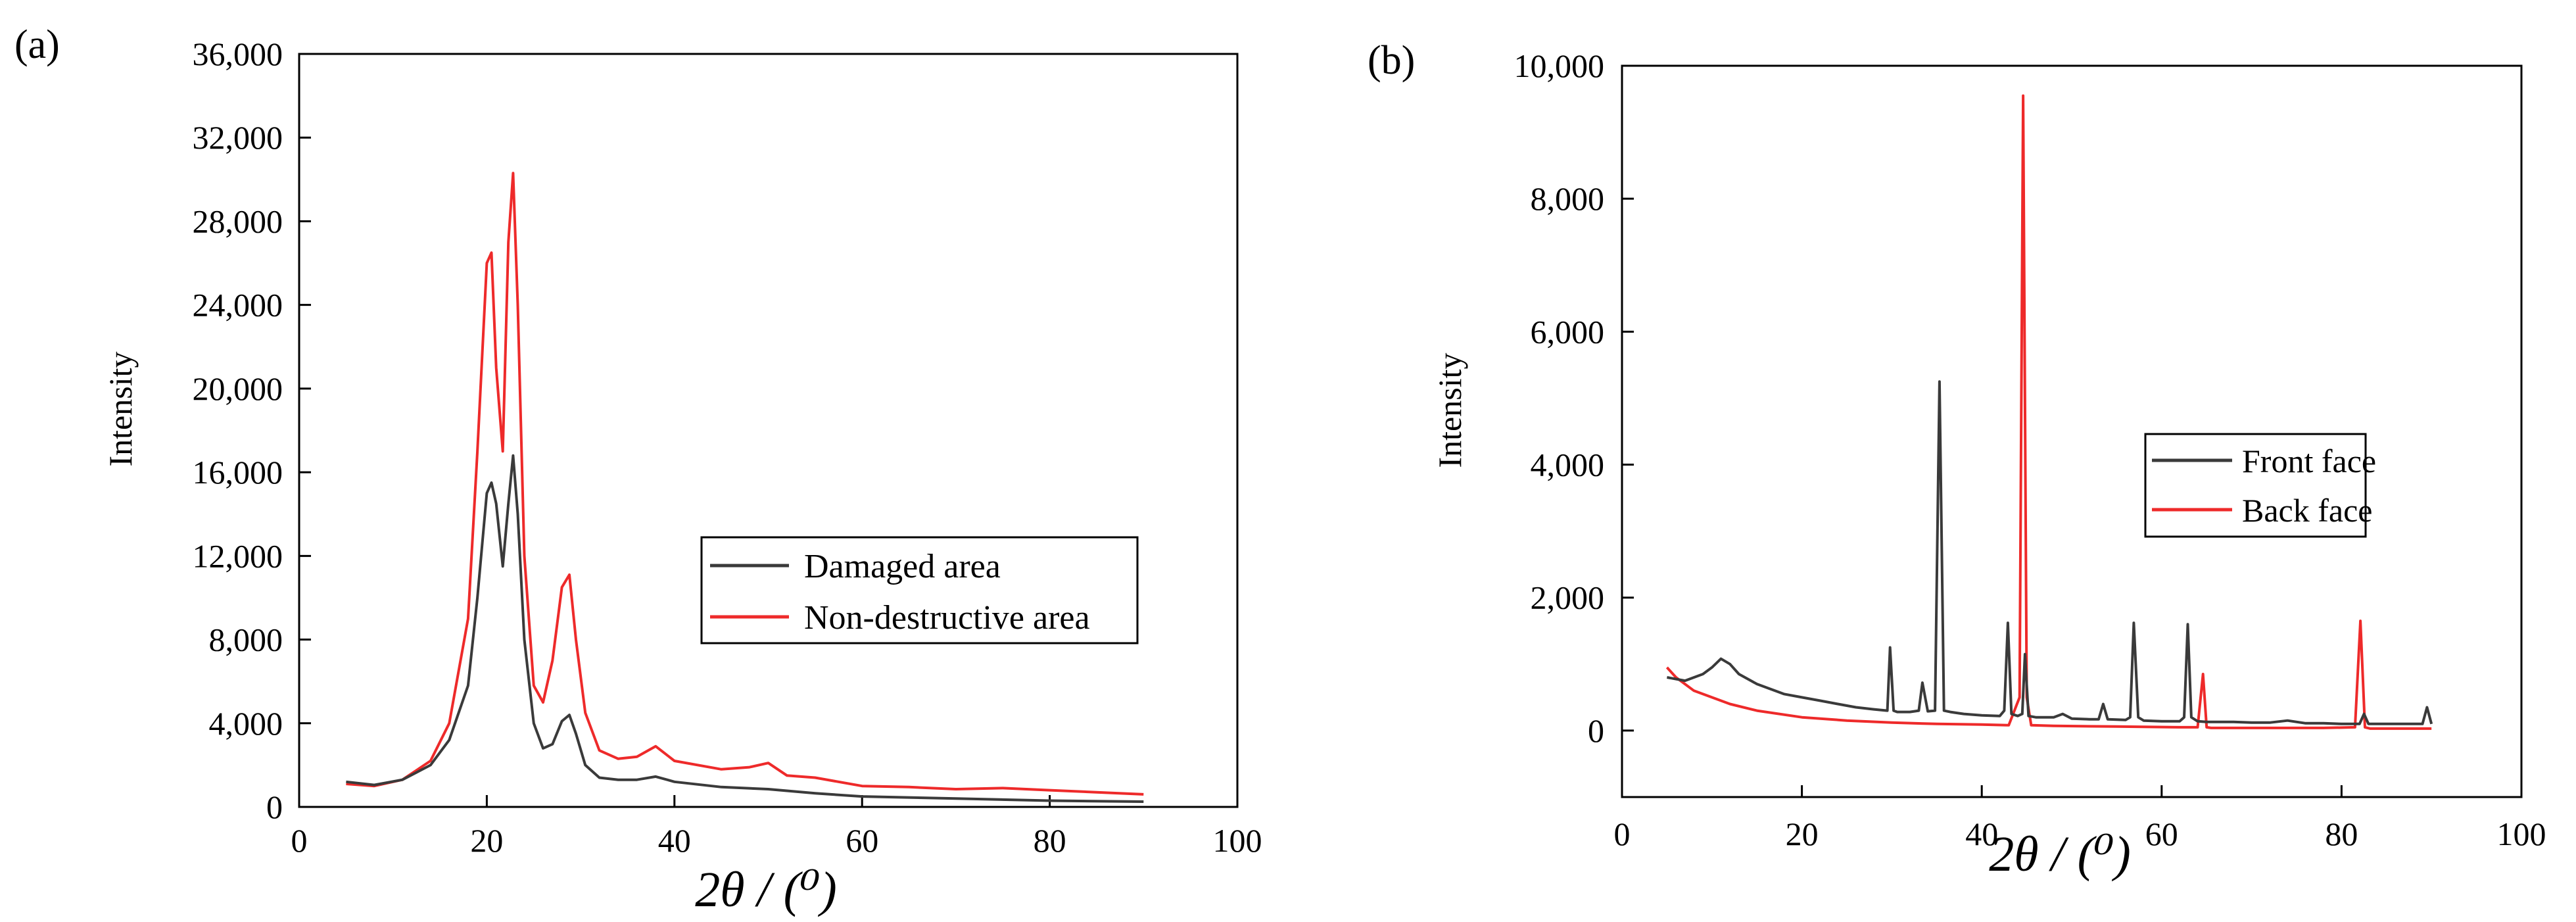 This screenshot has height=922, width=2576. What do you see at coordinates (903, 566) in the screenshot?
I see `legend-label-damaged-area: Damaged area` at bounding box center [903, 566].